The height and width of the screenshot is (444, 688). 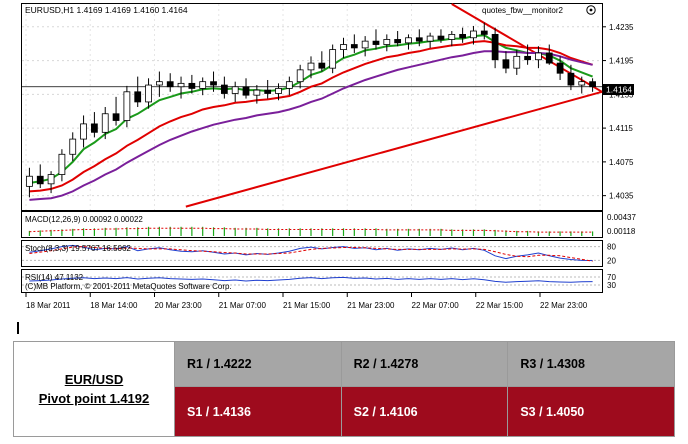 What do you see at coordinates (332, 224) in the screenshot?
I see `macd-layer: 0.00437 0.00118` at bounding box center [332, 224].